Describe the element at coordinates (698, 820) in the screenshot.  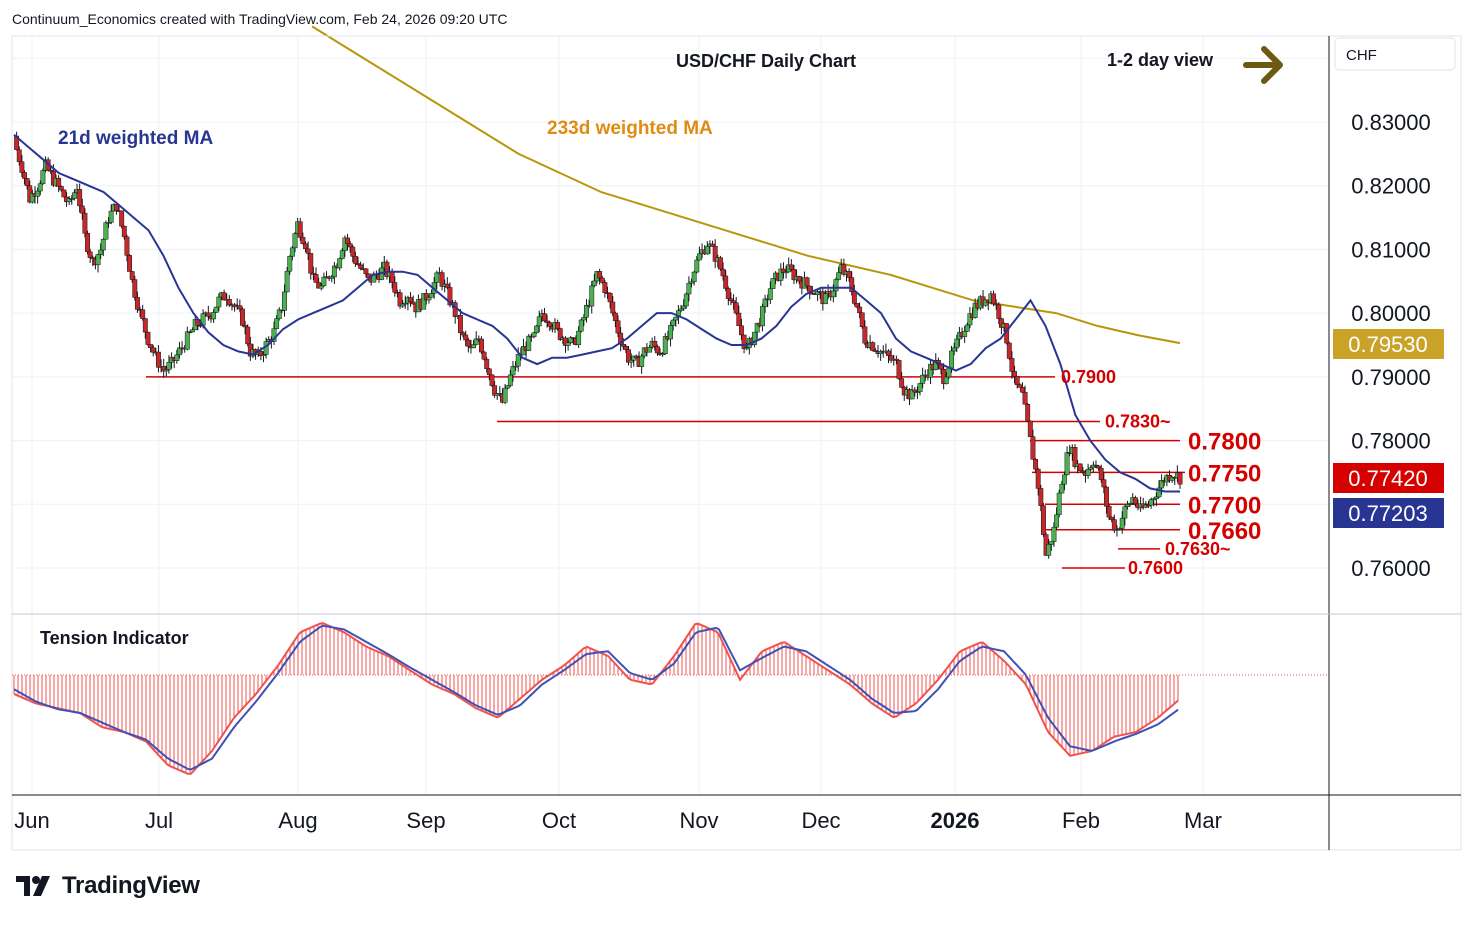
I see `x-tick-label: Nov` at that location.